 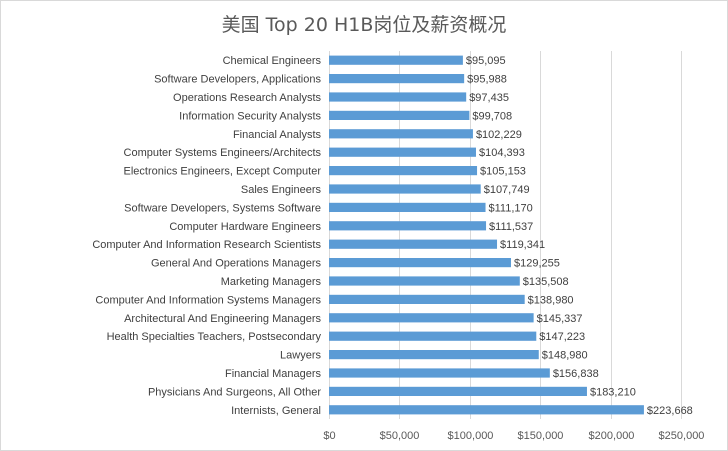 I want to click on category-label: Marketing Managers, so click(x=271, y=282).